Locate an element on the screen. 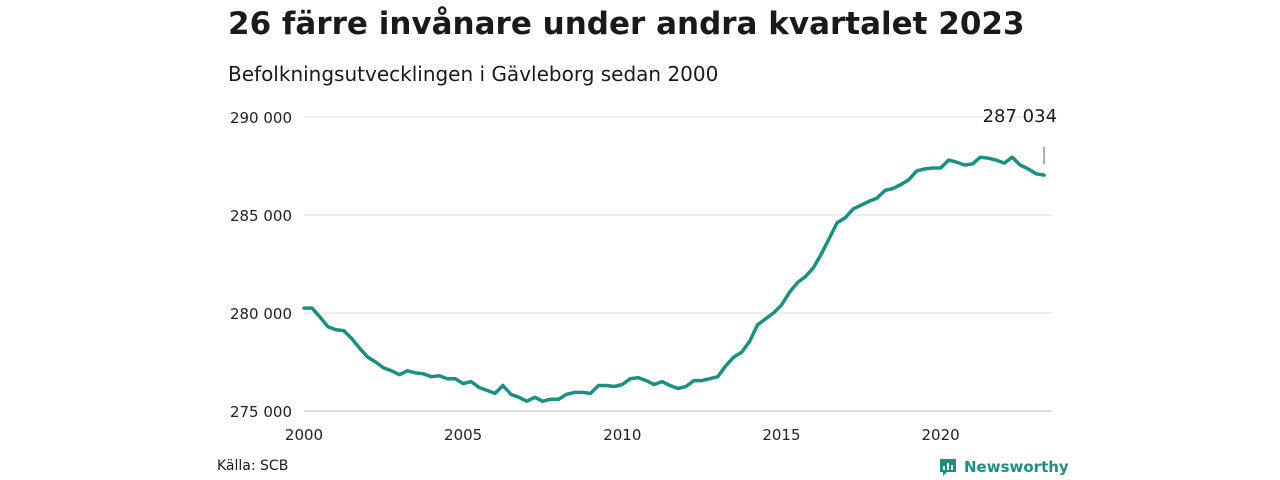 The height and width of the screenshot is (480, 1280). y-tick-label: 285 000 is located at coordinates (261, 216).